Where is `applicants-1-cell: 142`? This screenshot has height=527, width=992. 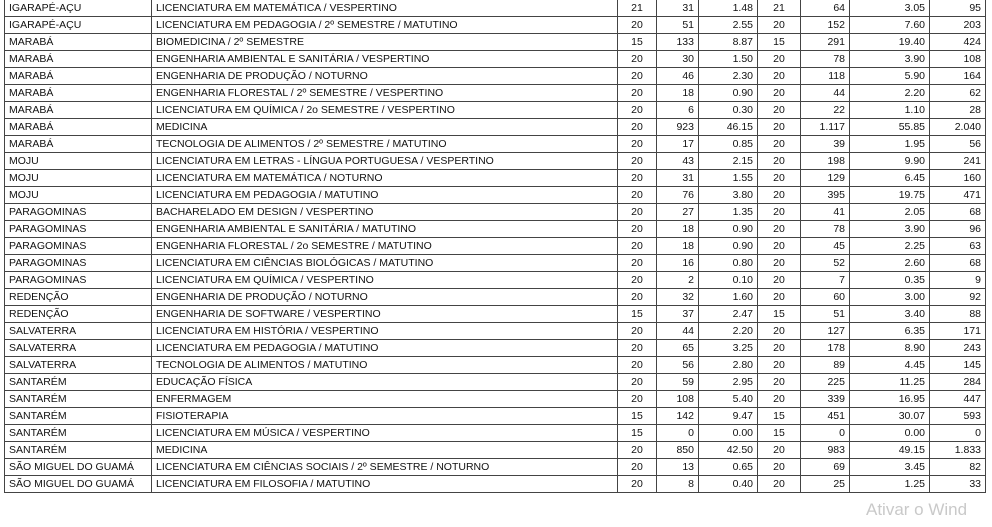
applicants-1-cell: 142 is located at coordinates (677, 416).